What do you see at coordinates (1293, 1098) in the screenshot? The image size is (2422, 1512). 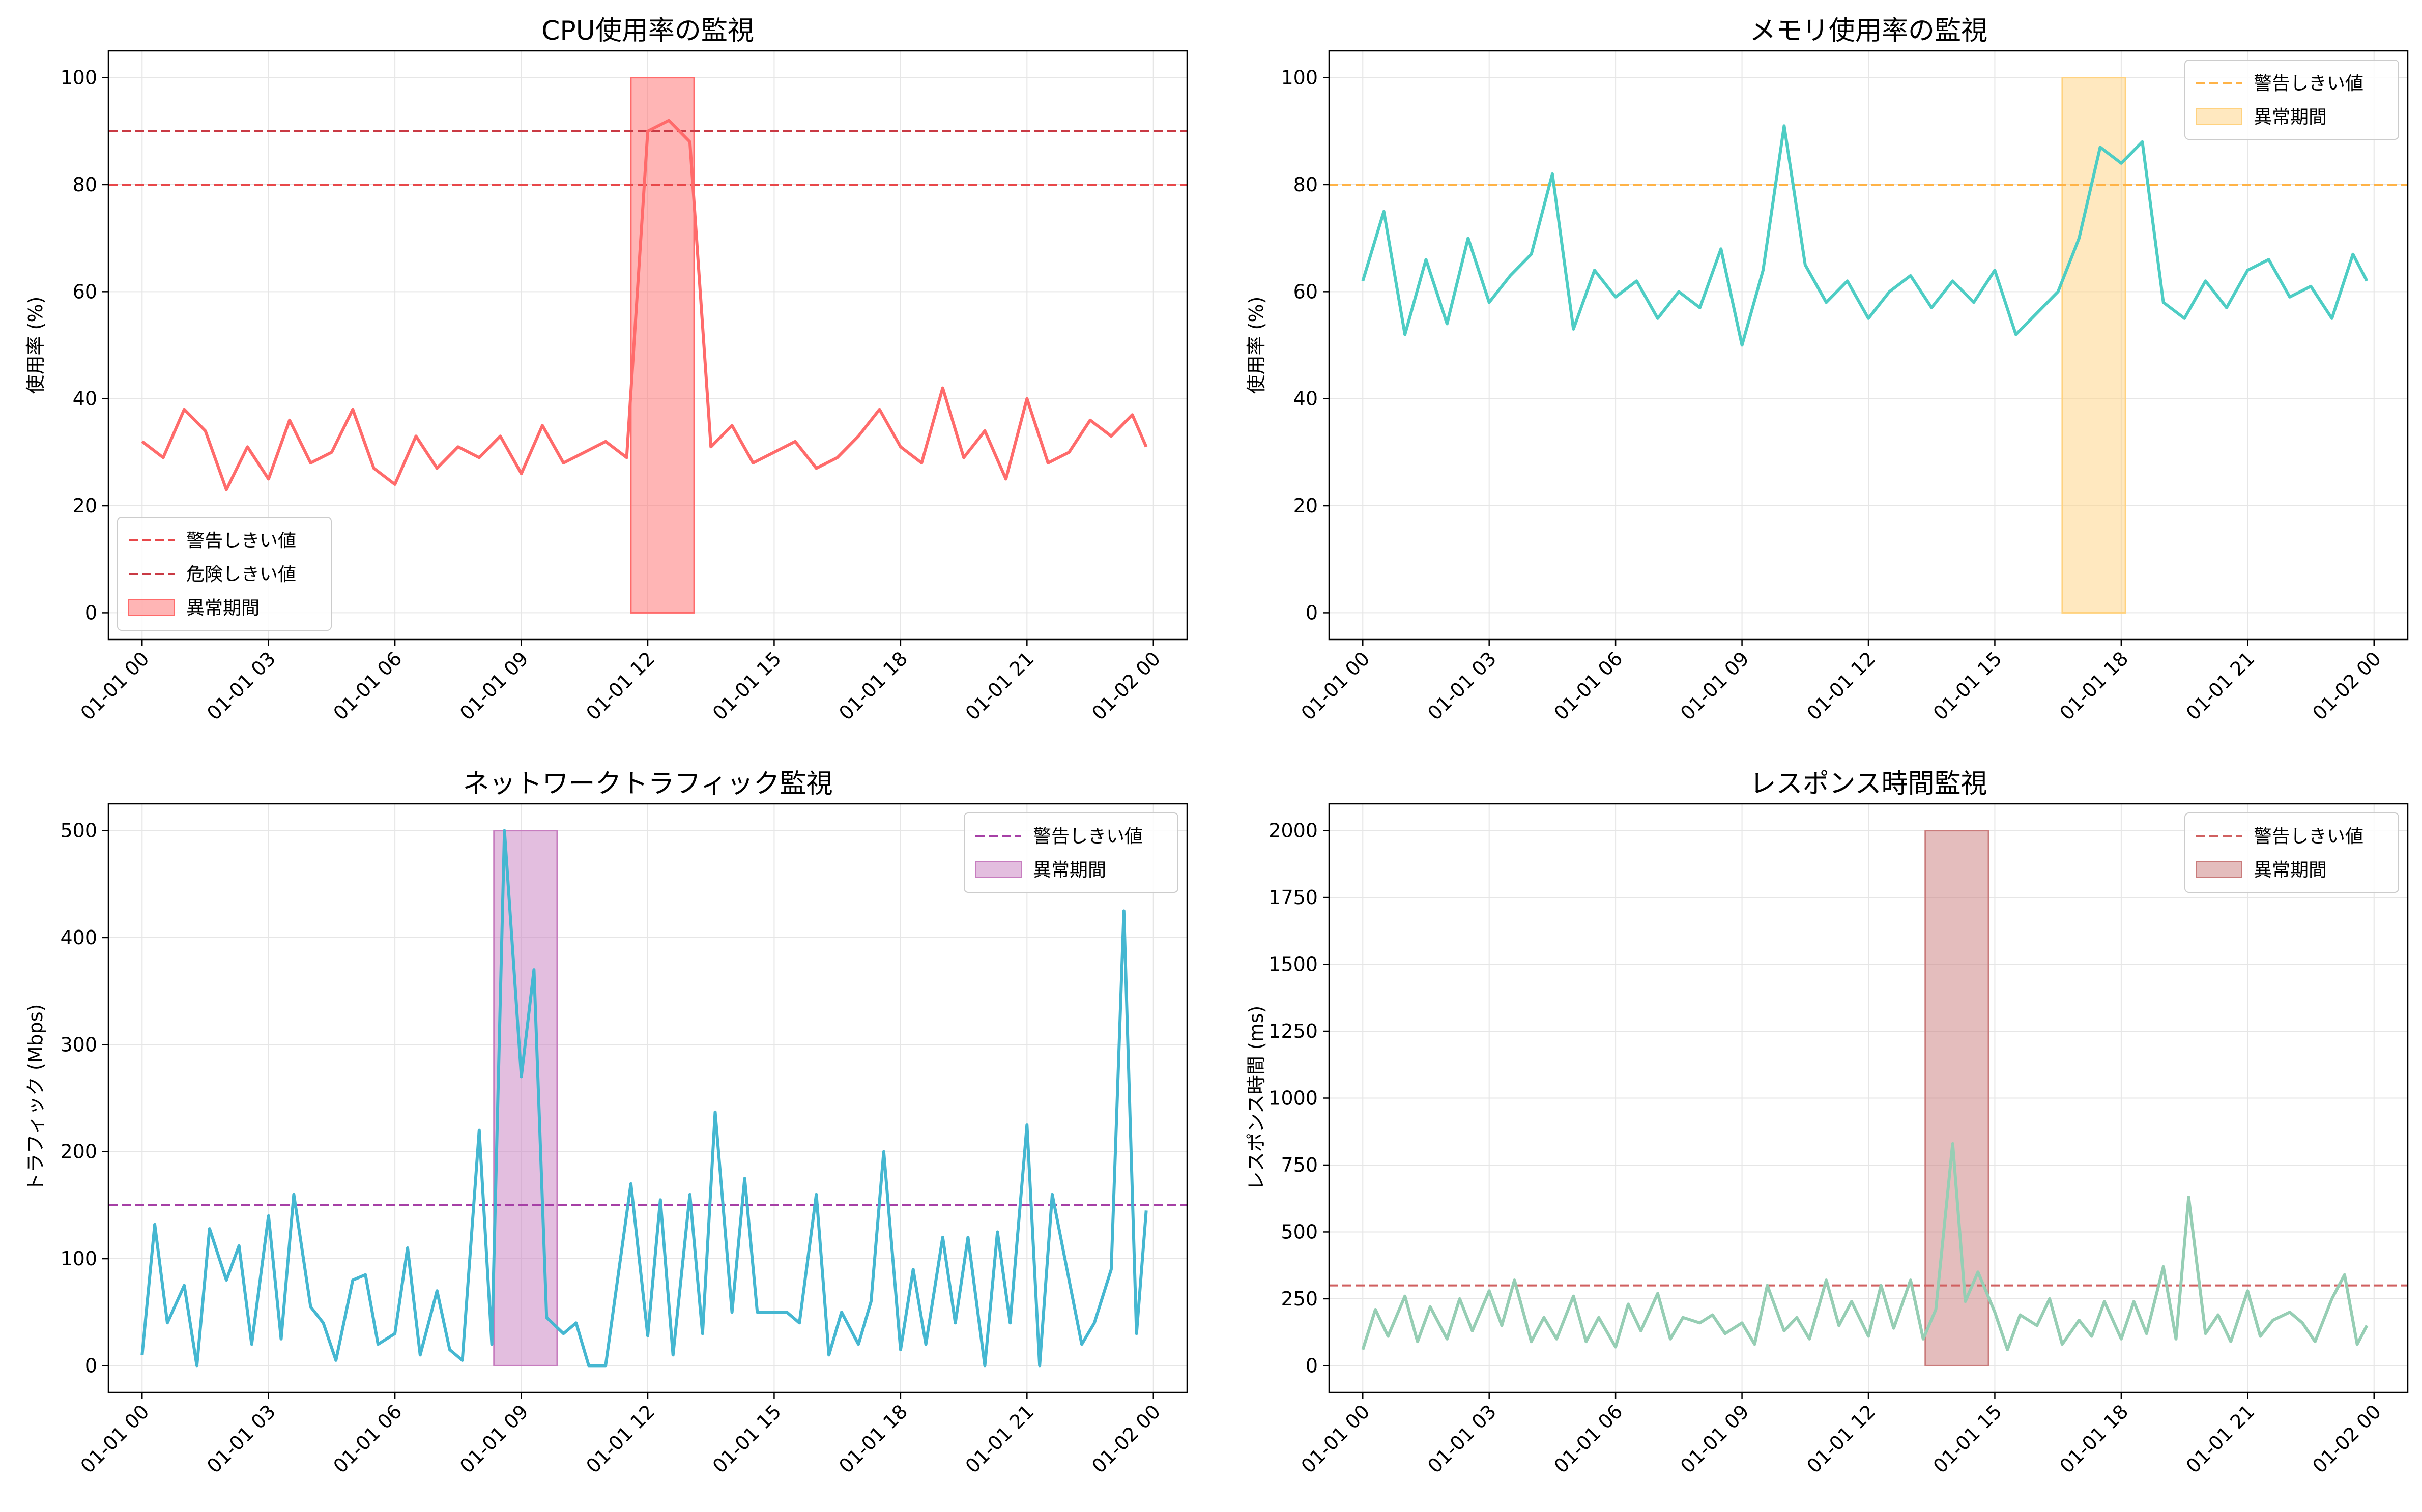 I see `y-tick-label: 1000` at bounding box center [1293, 1098].